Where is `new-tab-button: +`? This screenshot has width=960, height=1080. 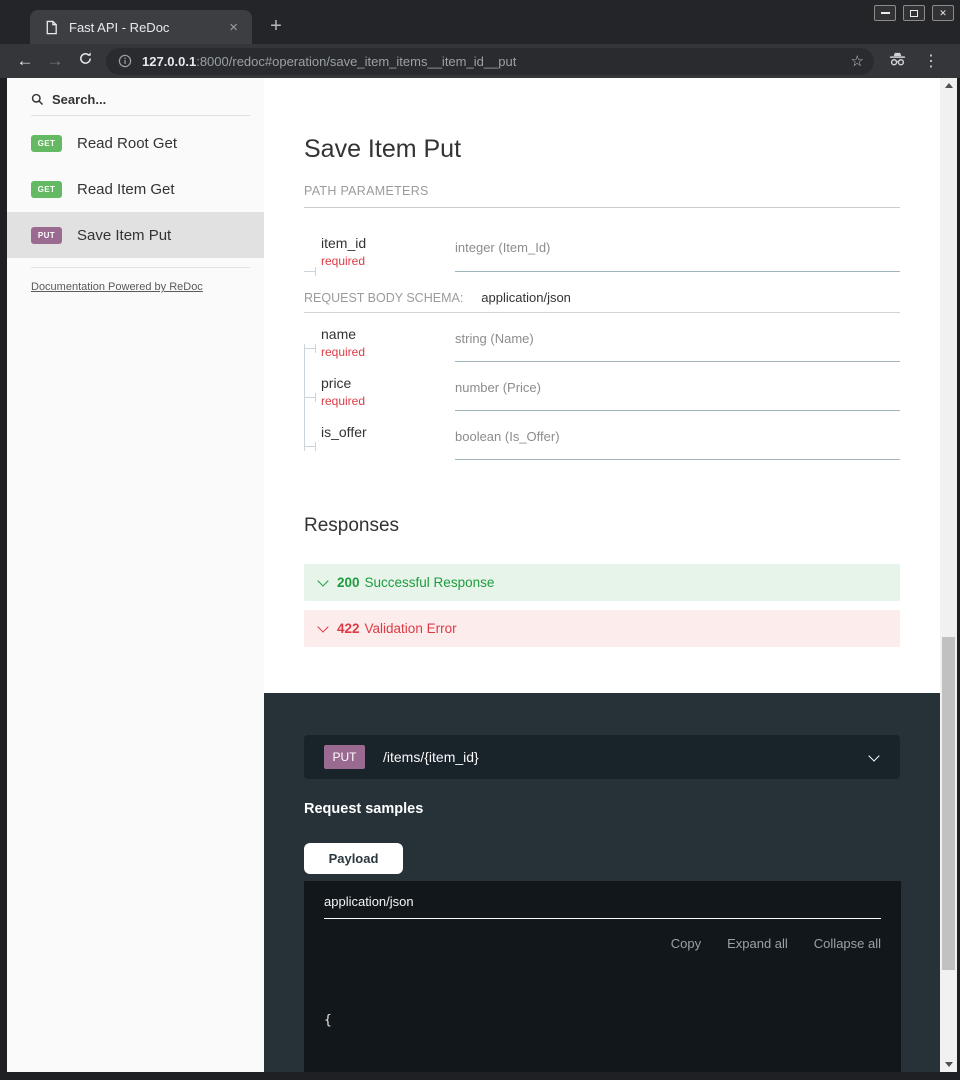
new-tab-button: + is located at coordinates (276, 25).